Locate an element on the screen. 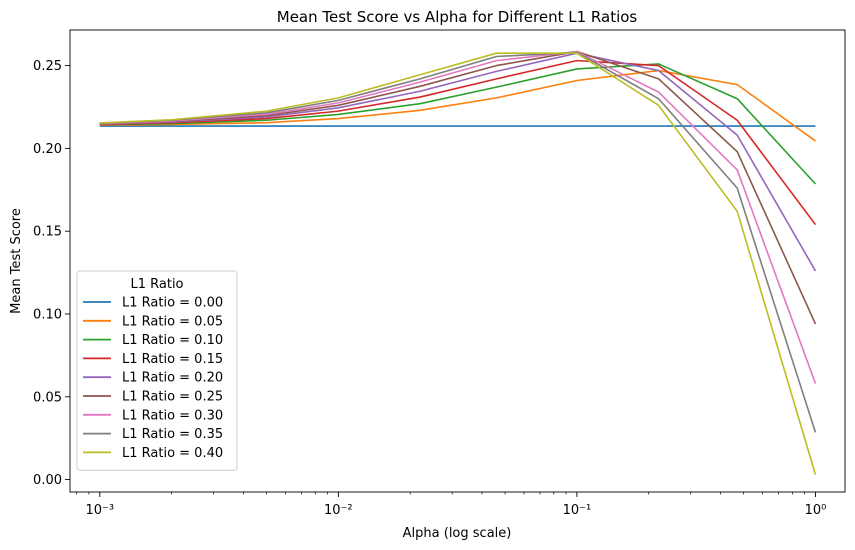 The image size is (855, 550). y-tick-label: 0.05 is located at coordinates (47, 397).